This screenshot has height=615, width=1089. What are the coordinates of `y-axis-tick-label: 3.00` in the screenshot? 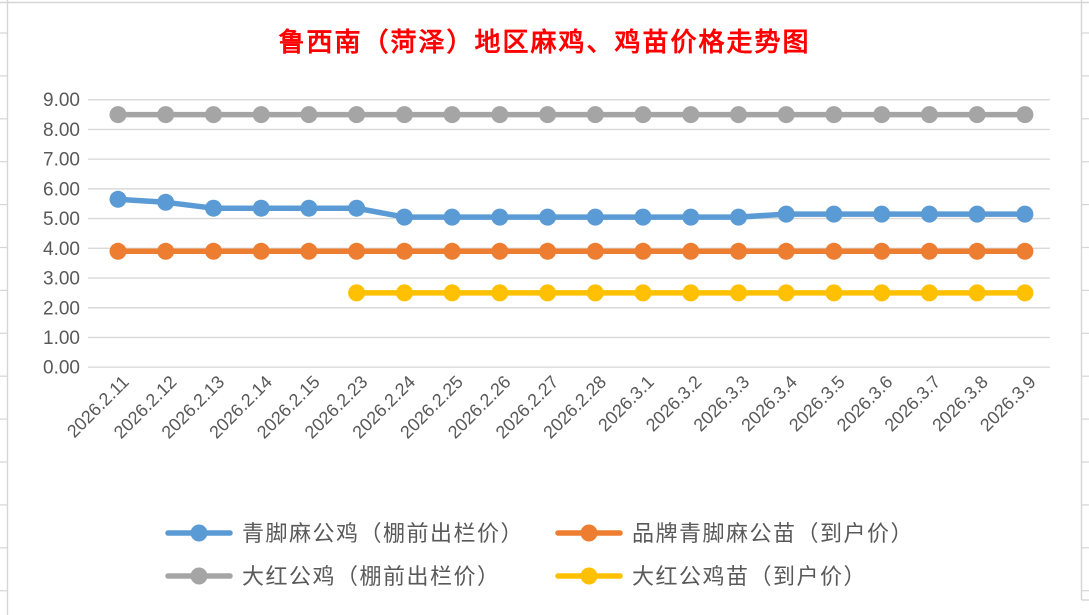 It's located at (61, 279).